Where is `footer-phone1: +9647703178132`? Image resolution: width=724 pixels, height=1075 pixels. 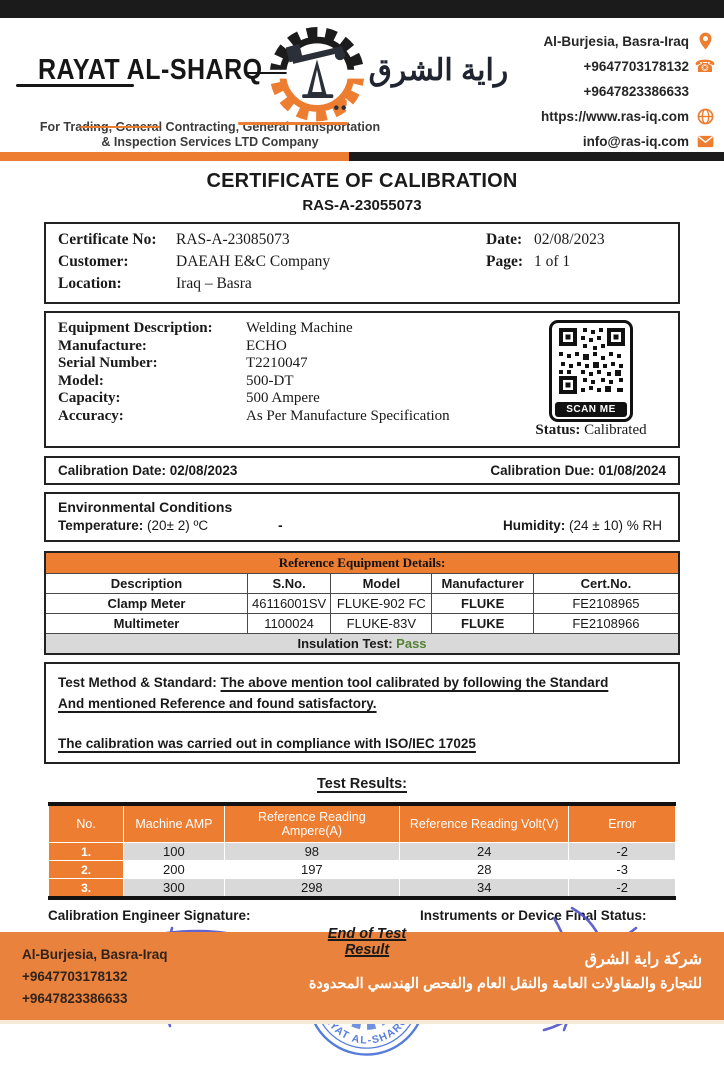 footer-phone1: +9647703178132 is located at coordinates (75, 976).